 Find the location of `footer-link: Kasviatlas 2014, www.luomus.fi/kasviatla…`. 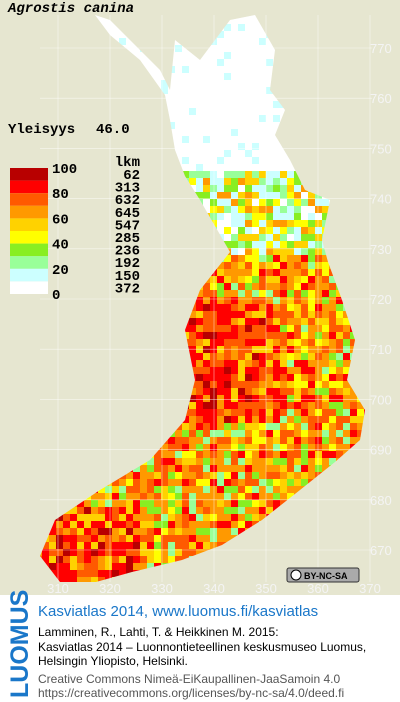

footer-link: Kasviatlas 2014, www.luomus.fi/kasviatla… is located at coordinates (178, 611).